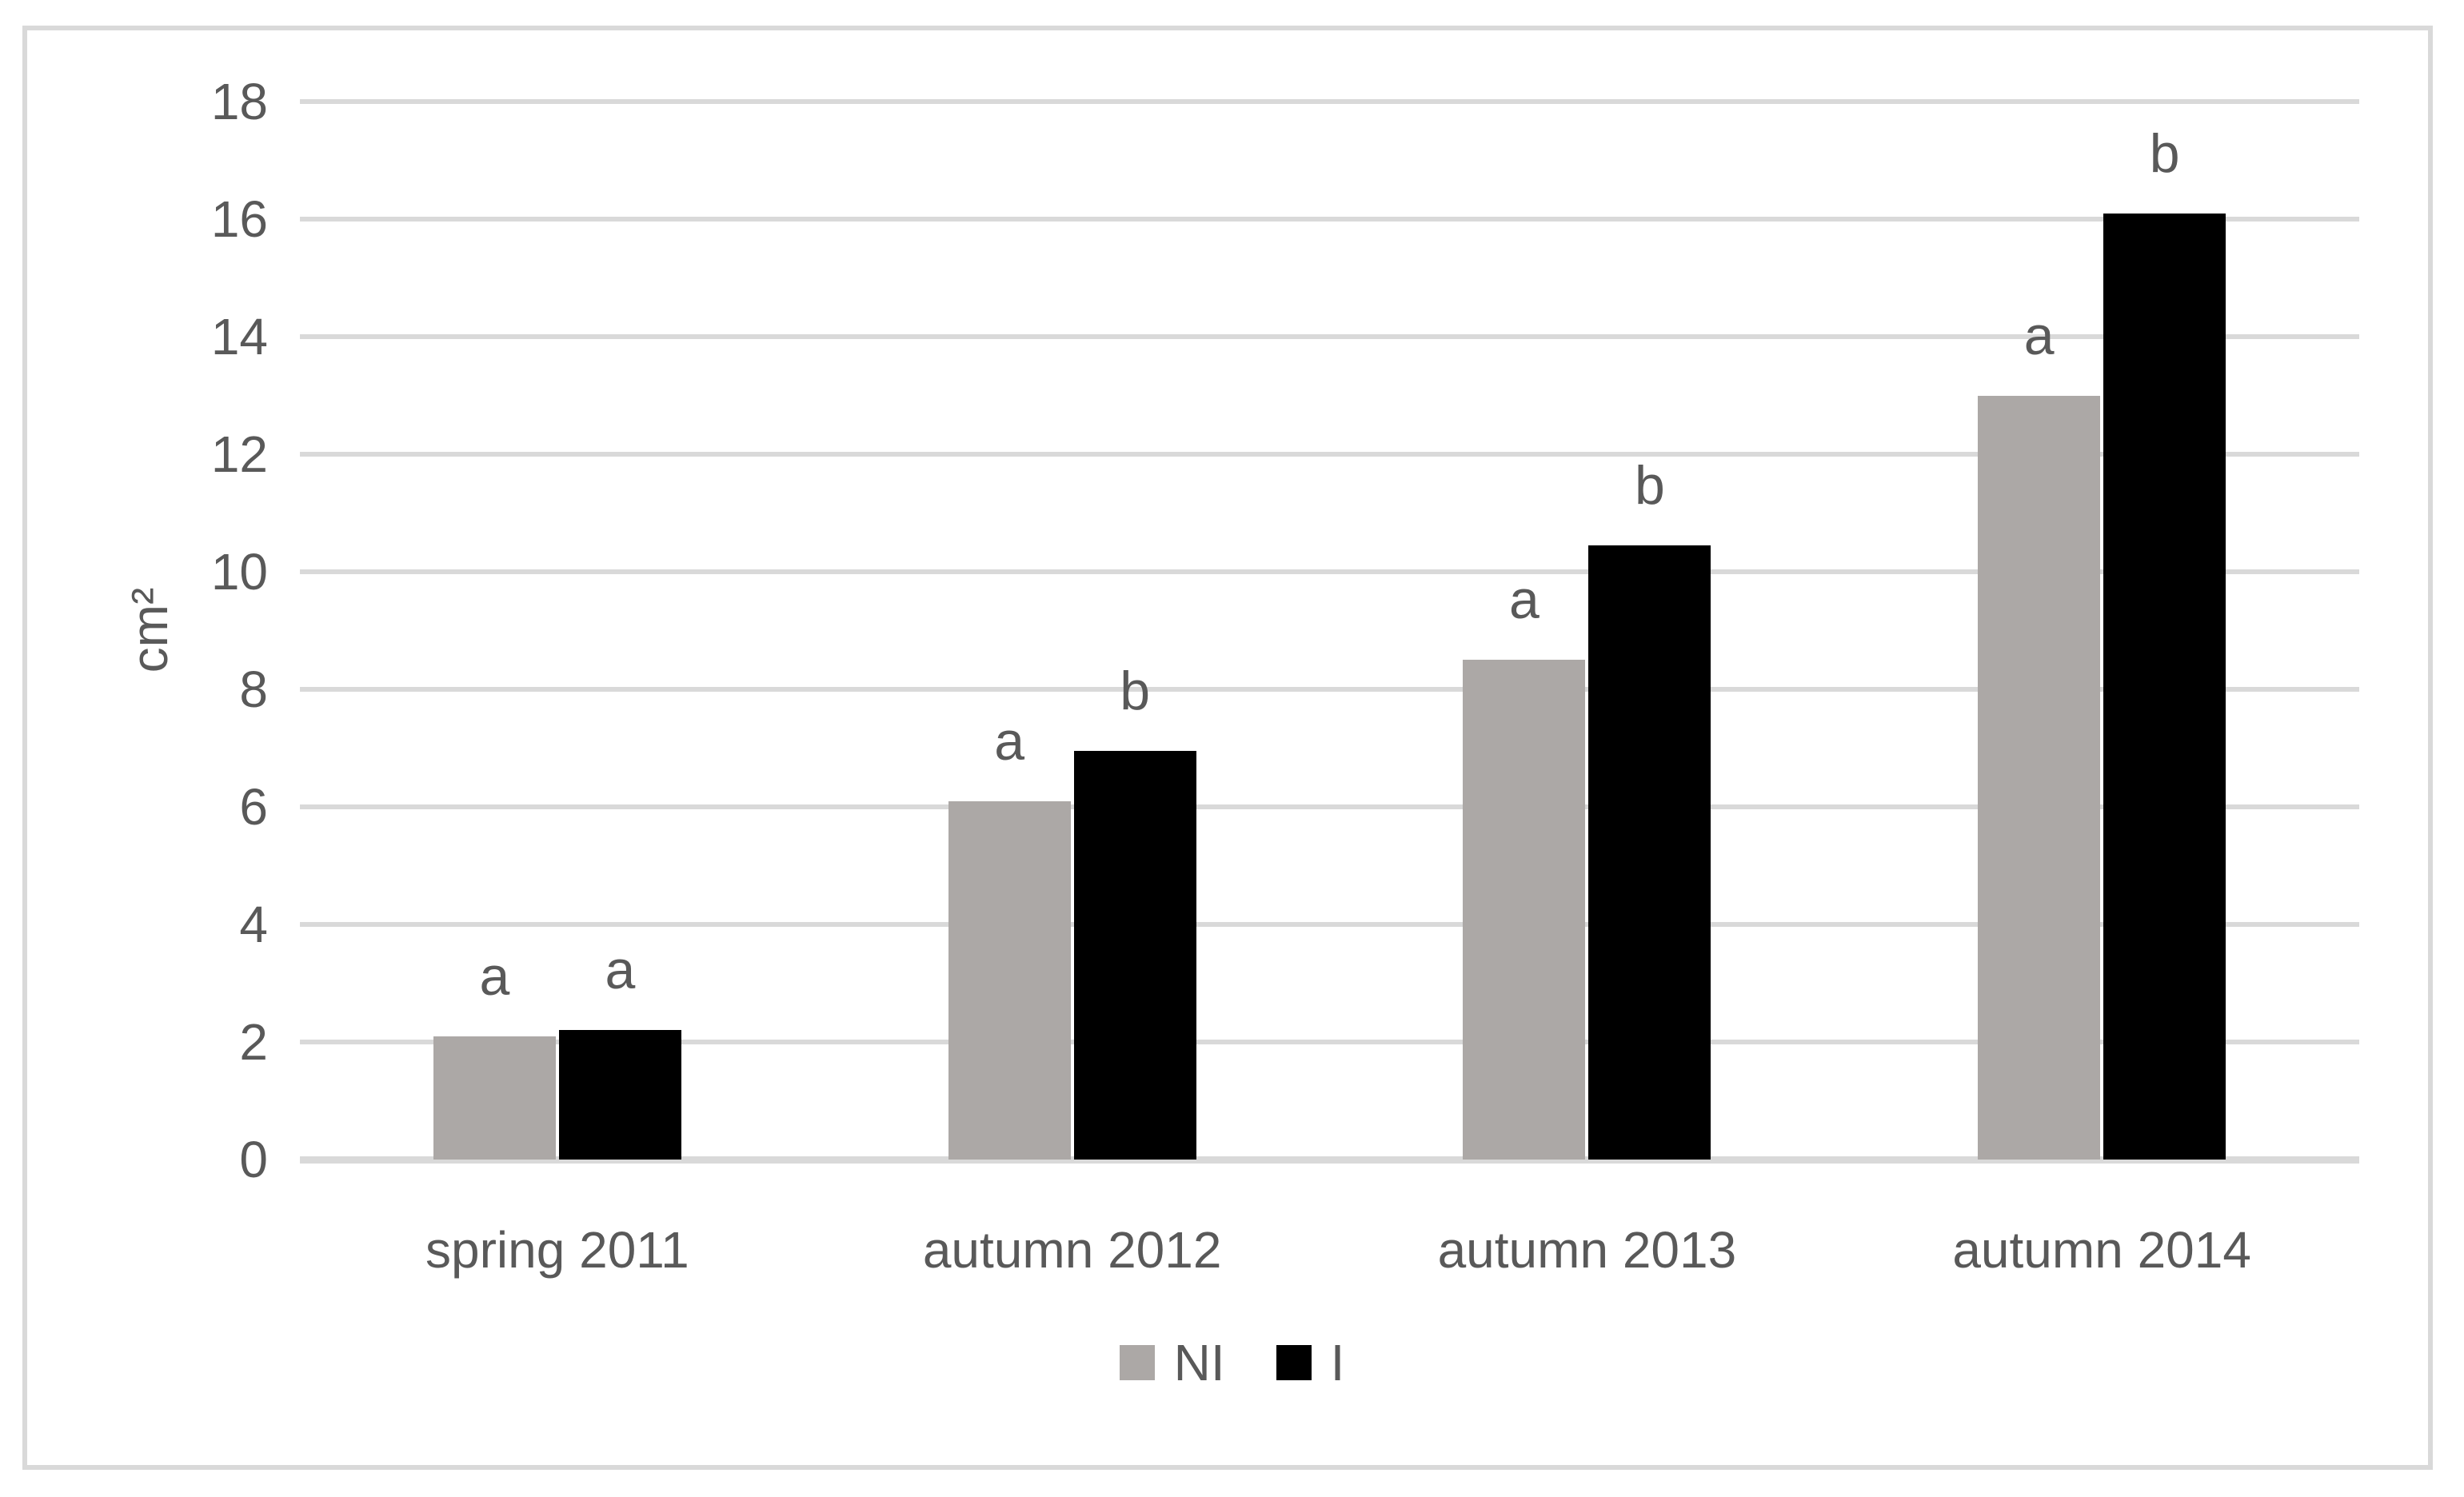 This screenshot has width=2464, height=1497. Describe the element at coordinates (1649, 852) in the screenshot. I see `bar-I-autumn-2013` at that location.